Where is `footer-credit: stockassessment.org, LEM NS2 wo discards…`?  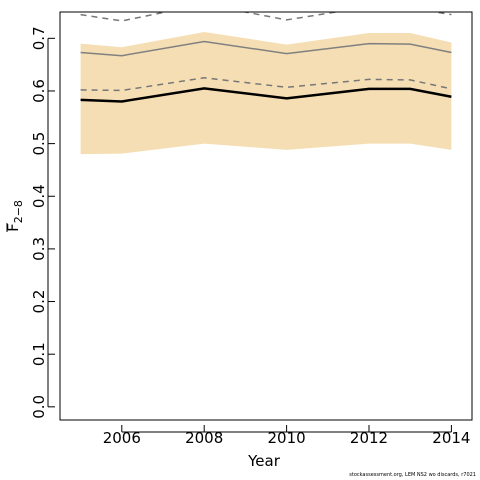 footer-credit: stockassessment.org, LEM NS2 wo discards… is located at coordinates (412, 475).